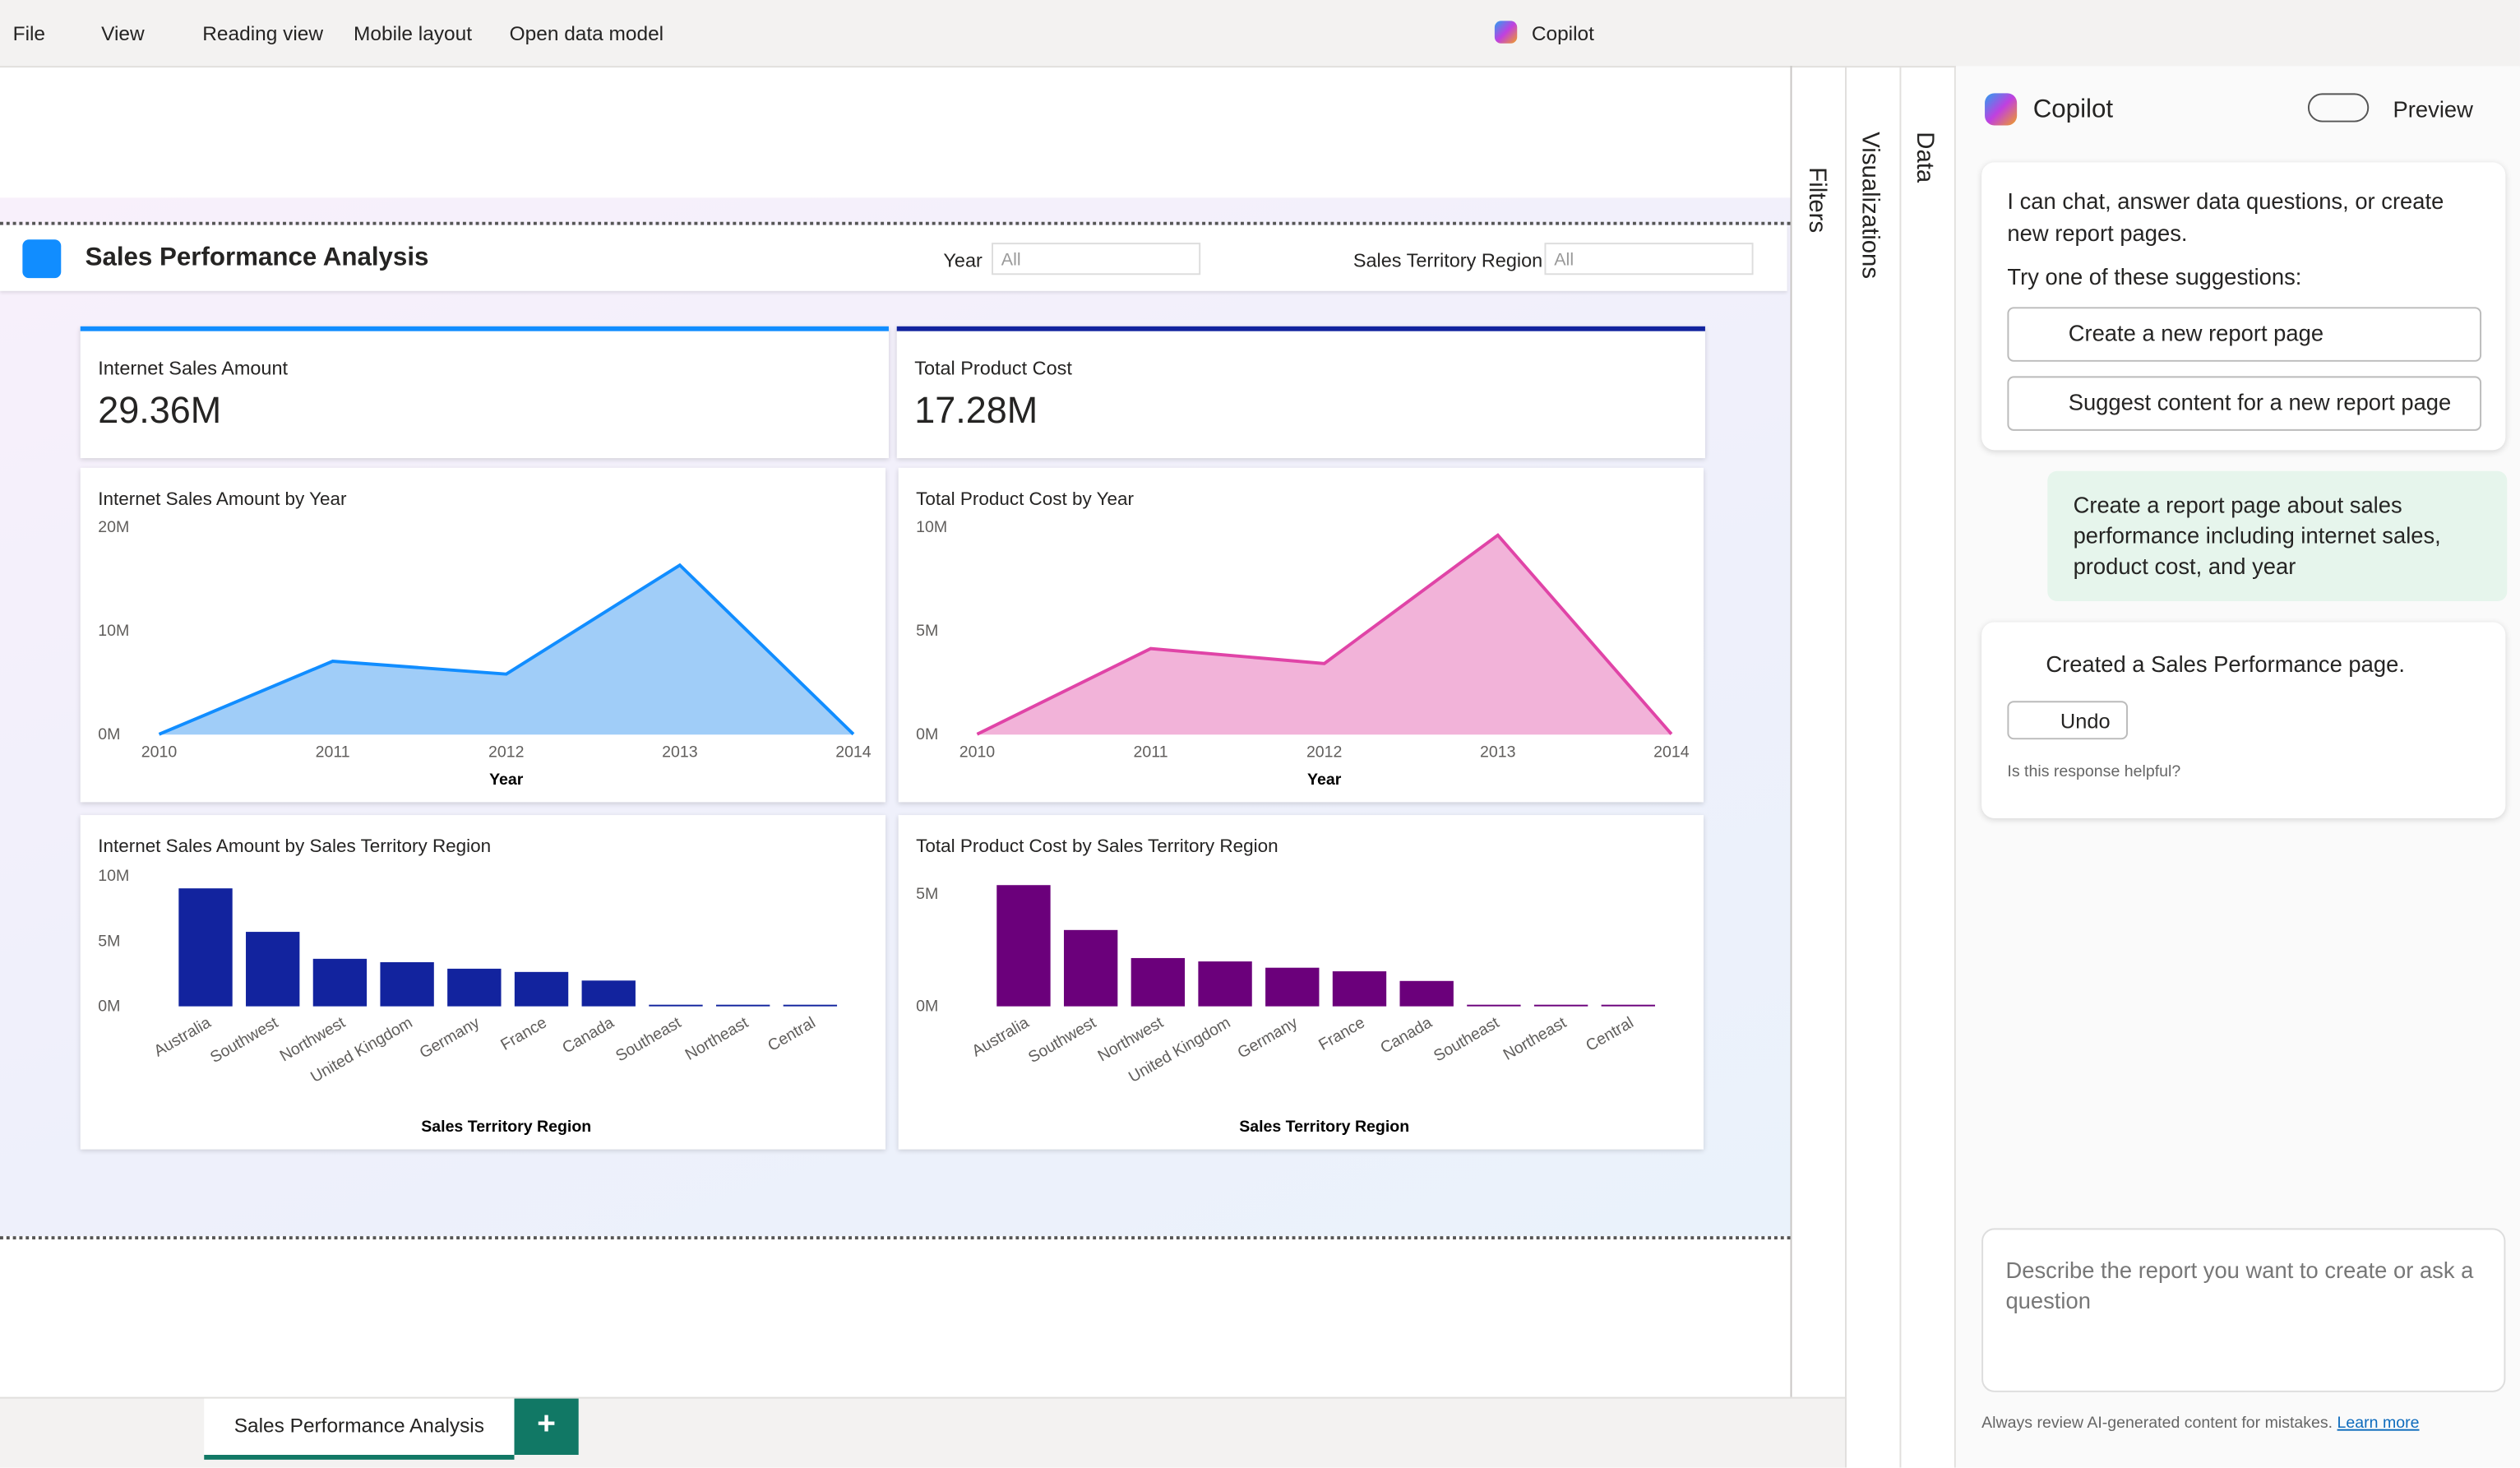 The width and height of the screenshot is (2520, 1468). Describe the element at coordinates (927, 894) in the screenshot. I see `y-tick-label: 5M` at that location.